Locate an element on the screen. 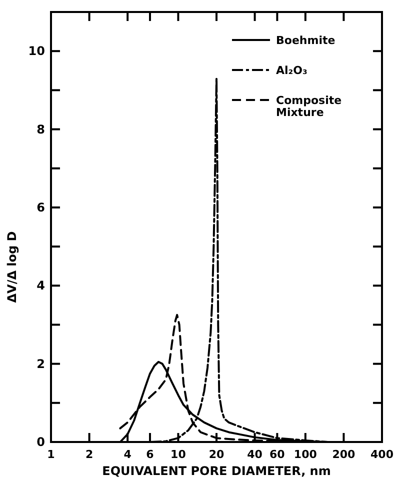 The height and width of the screenshot is (483, 400). x-tick-label: 100 is located at coordinates (306, 454).